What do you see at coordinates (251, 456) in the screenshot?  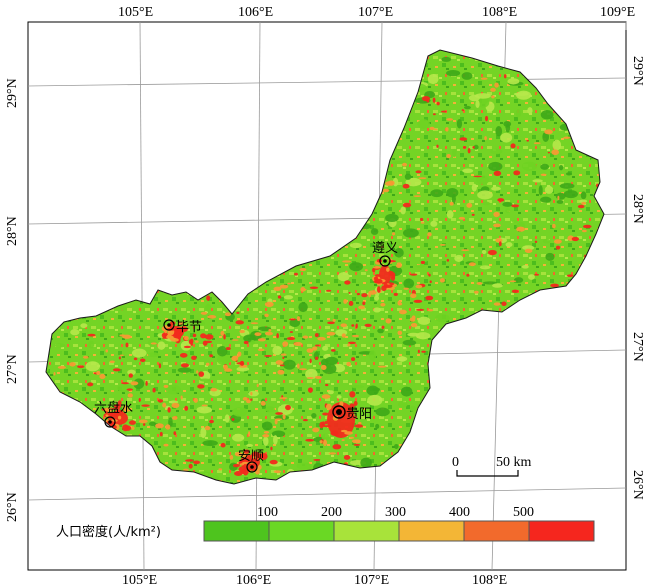 I see `city-label: 安顺` at bounding box center [251, 456].